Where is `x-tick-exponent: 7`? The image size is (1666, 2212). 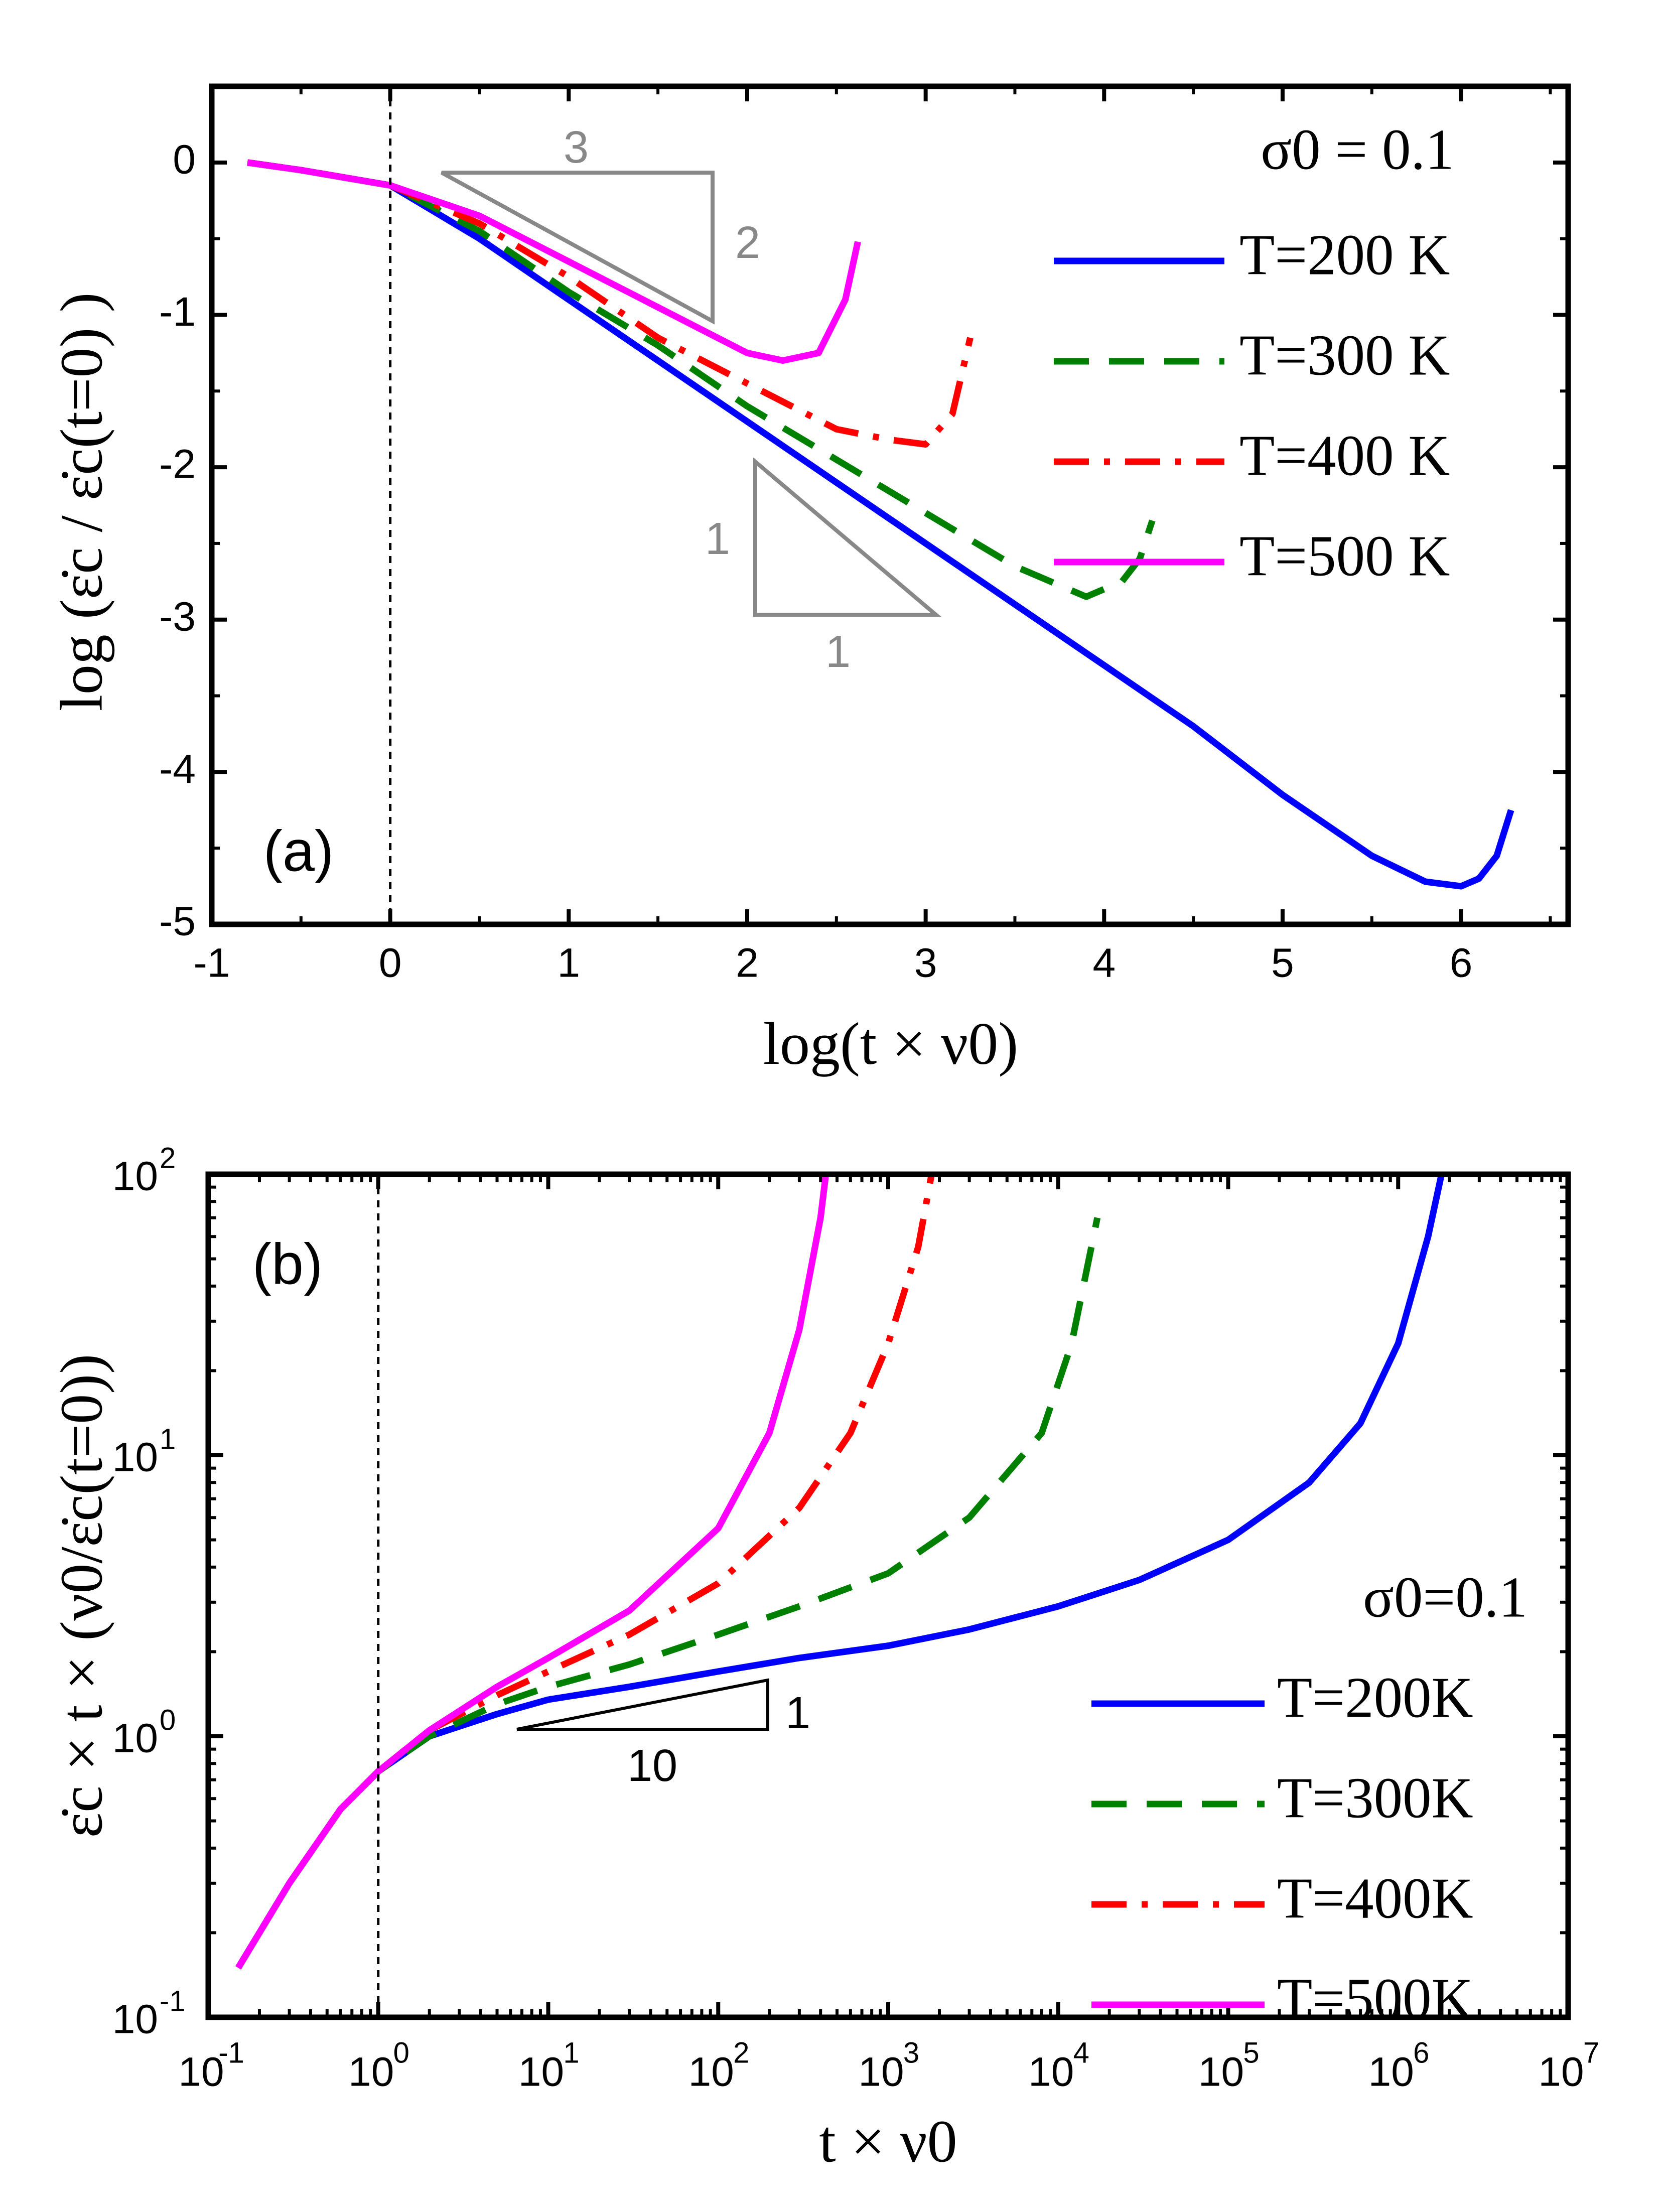
x-tick-exponent: 7 is located at coordinates (1591, 2052).